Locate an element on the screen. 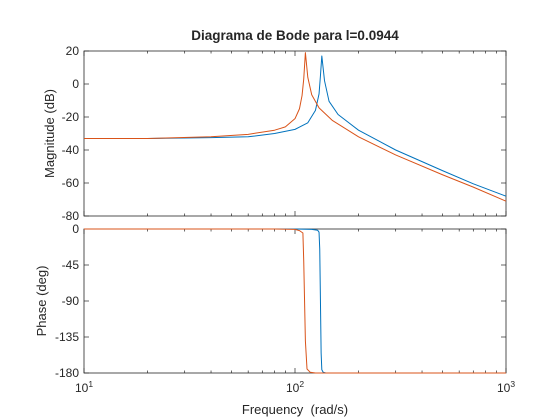  y-tick-label-phase-0: 0 is located at coordinates (75, 229).